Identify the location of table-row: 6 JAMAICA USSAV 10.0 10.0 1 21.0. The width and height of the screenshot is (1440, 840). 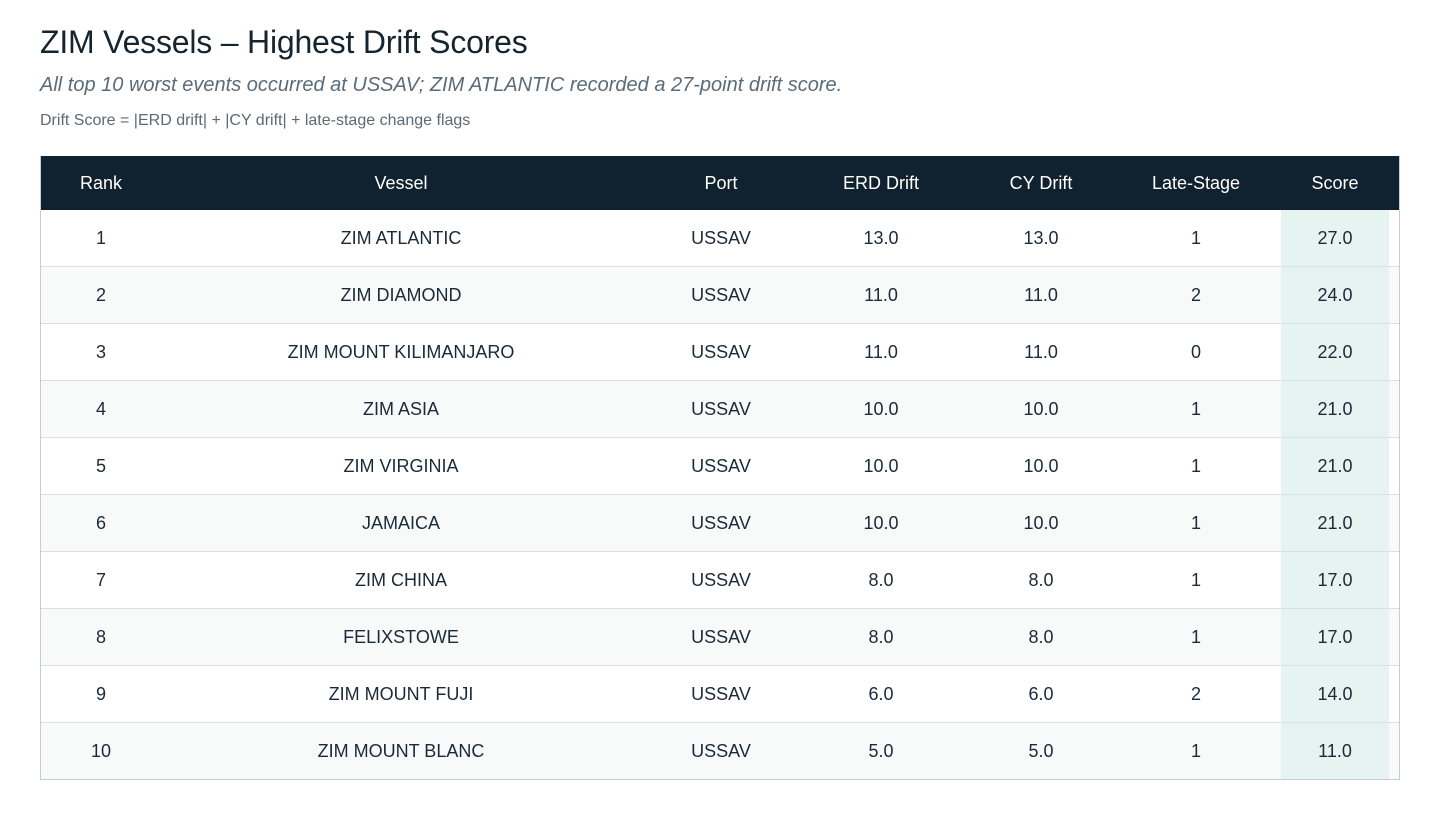
(720, 523).